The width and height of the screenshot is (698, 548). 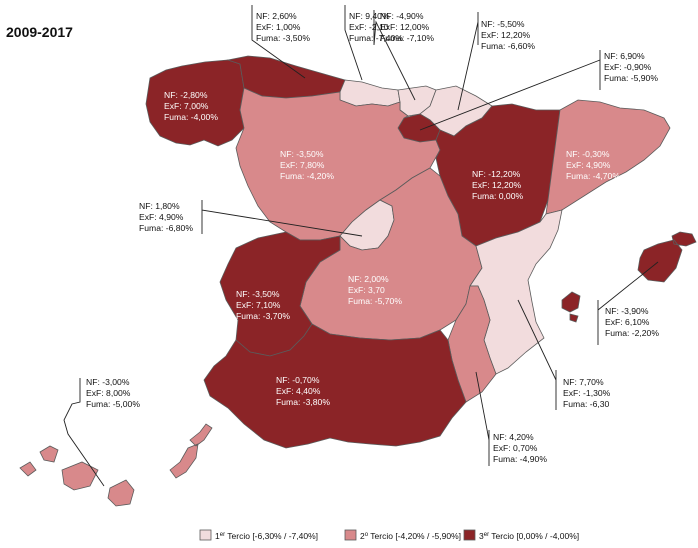 What do you see at coordinates (166, 228) in the screenshot?
I see `label-madrid-fuma: Fuma: -6,80%` at bounding box center [166, 228].